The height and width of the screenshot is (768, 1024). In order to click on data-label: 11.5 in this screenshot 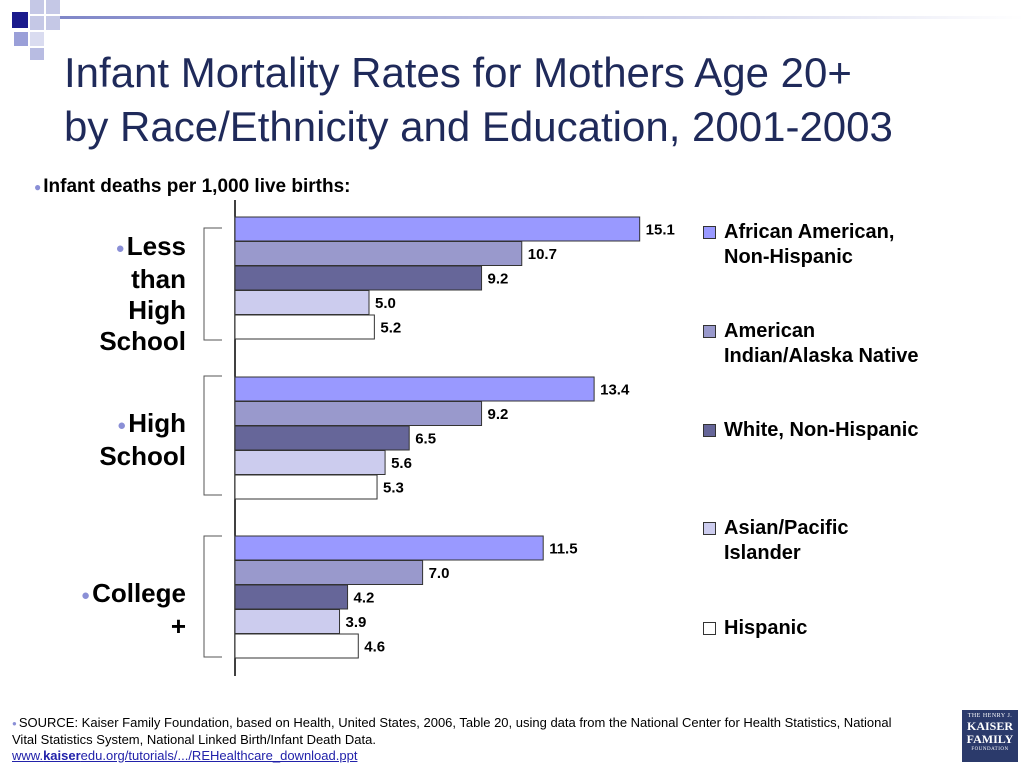, I will do `click(563, 548)`.